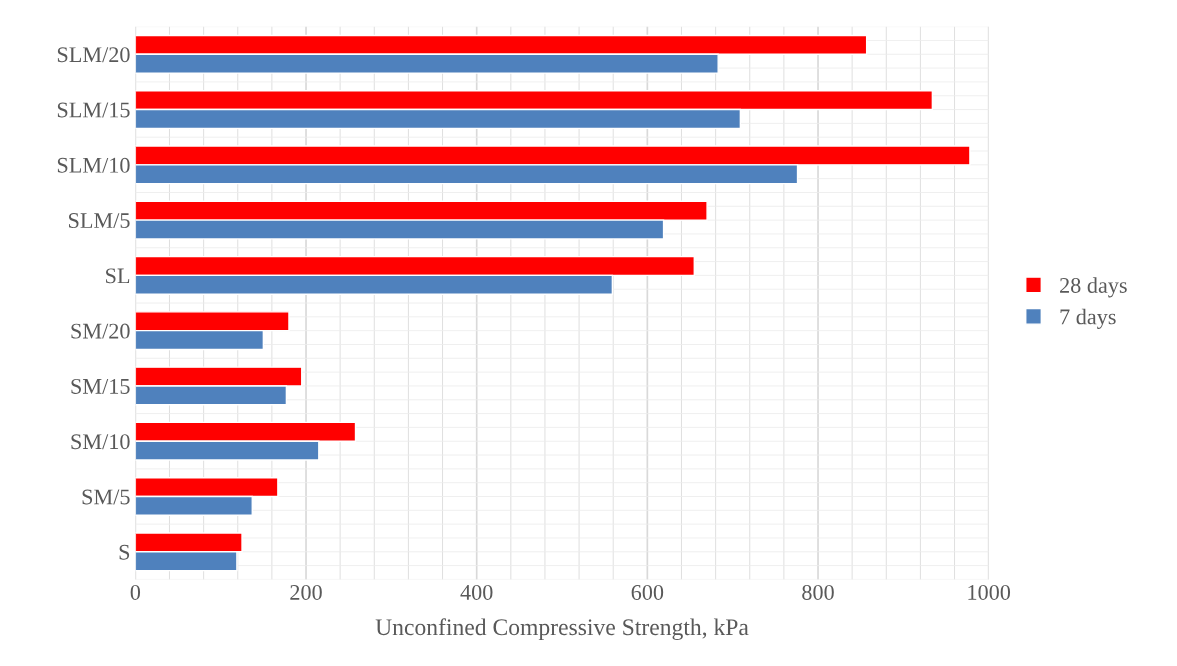 This screenshot has width=1177, height=666. Describe the element at coordinates (989, 592) in the screenshot. I see `x-tick-label: 1000` at that location.